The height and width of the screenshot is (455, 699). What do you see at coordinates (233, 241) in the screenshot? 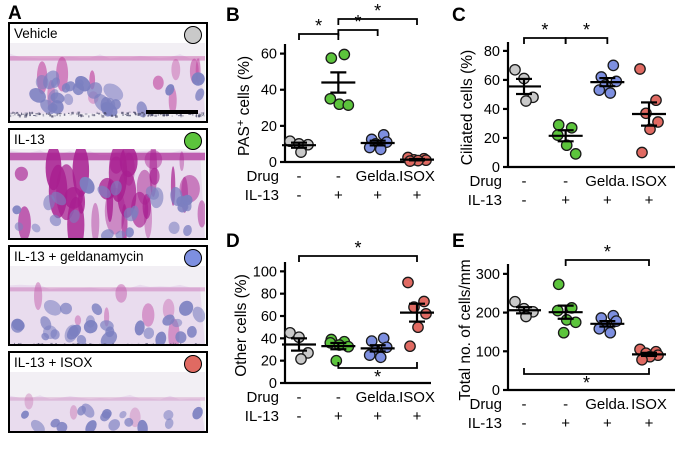
I see `panel-letter-d: D` at bounding box center [233, 241].